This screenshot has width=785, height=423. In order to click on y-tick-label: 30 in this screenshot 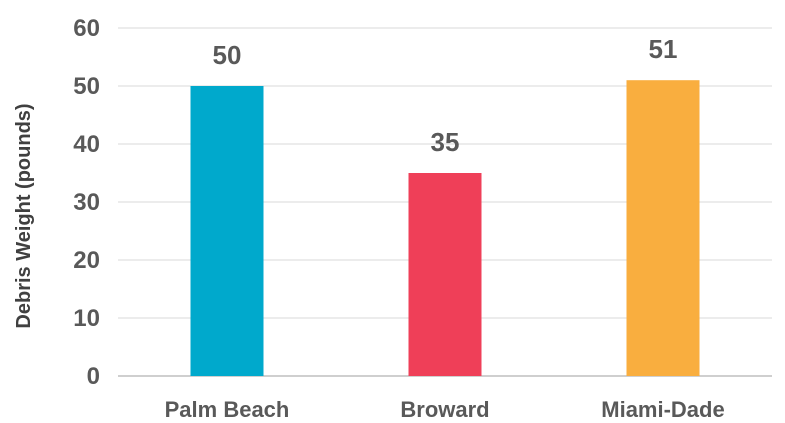, I will do `click(86, 202)`.